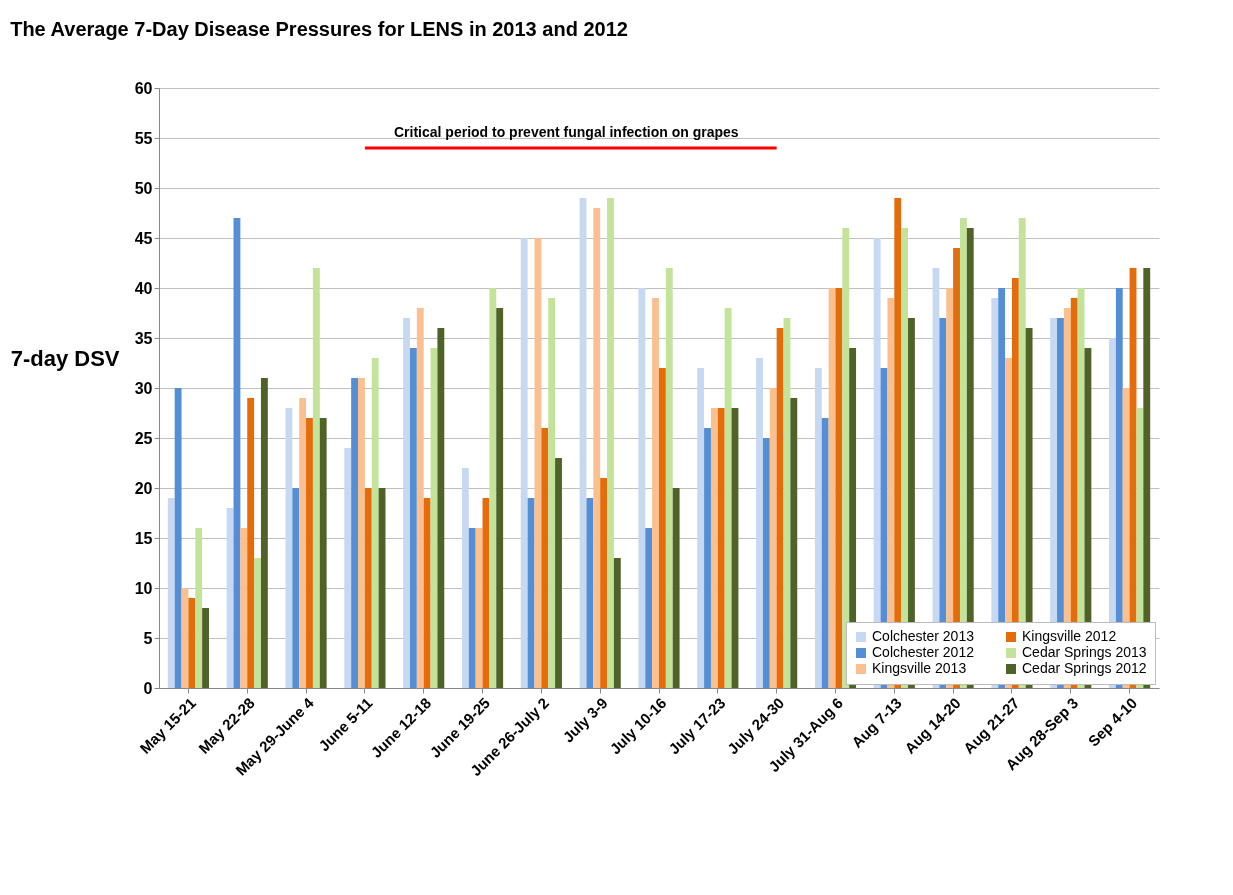 The width and height of the screenshot is (1233, 895). Describe the element at coordinates (143, 438) in the screenshot. I see `y-tick-label: 25` at that location.